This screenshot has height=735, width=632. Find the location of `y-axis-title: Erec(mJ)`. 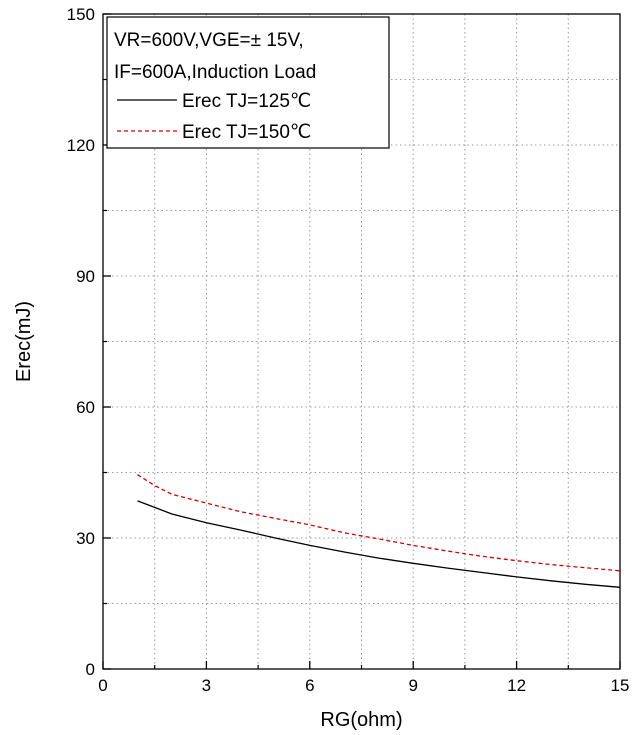

y-axis-title: Erec(mJ) is located at coordinates (24, 341).